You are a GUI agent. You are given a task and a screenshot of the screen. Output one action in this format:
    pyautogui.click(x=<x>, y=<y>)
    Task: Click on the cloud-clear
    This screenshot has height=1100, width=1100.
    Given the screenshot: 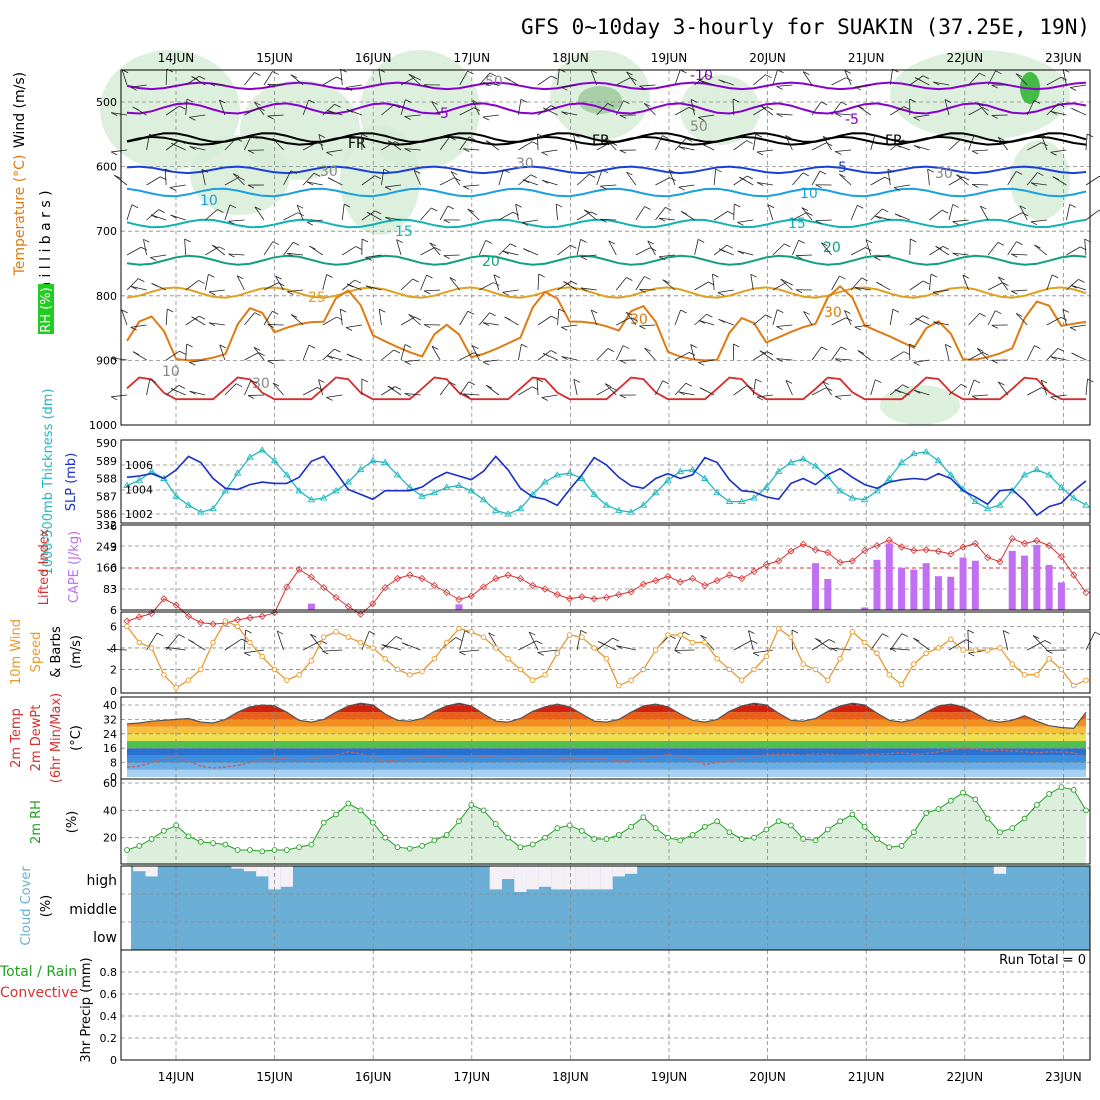 What is the action you would take?
    pyautogui.click(x=545, y=876)
    